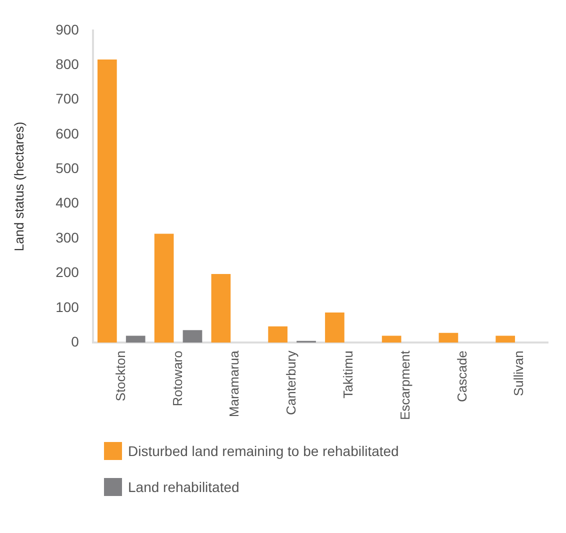  Describe the element at coordinates (184, 487) in the screenshot. I see `legend-label: Land rehabilitated` at that location.